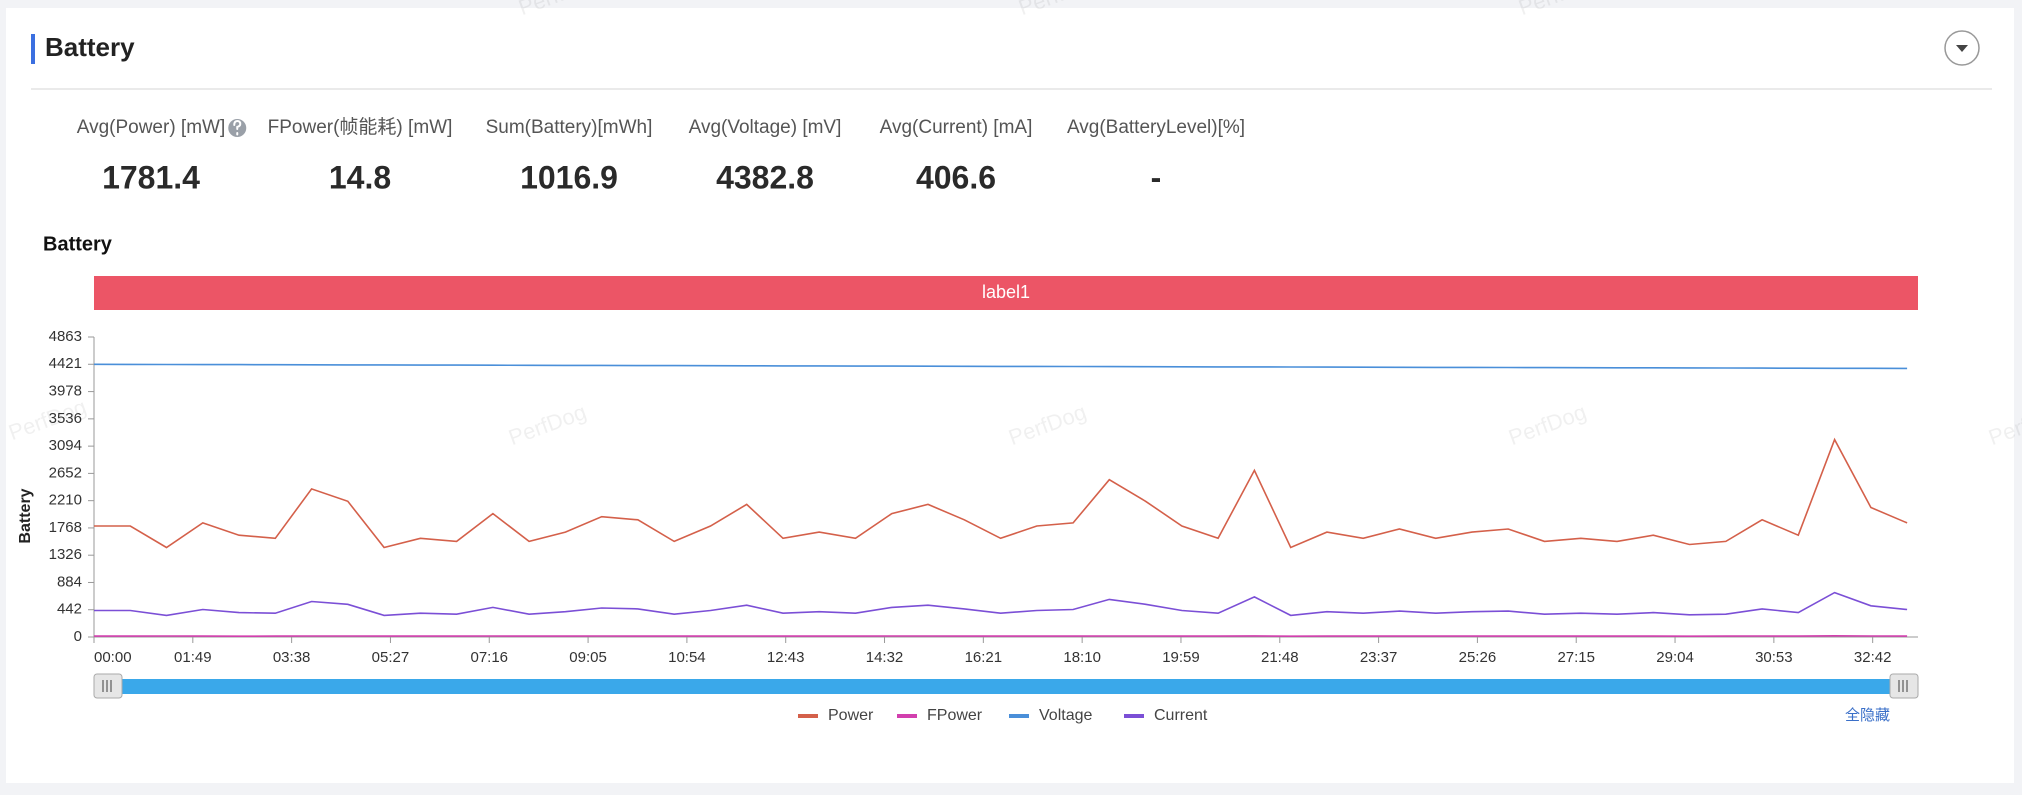 The width and height of the screenshot is (2022, 795). I want to click on stat-label: Sum(Battery)[mWh], so click(569, 127).